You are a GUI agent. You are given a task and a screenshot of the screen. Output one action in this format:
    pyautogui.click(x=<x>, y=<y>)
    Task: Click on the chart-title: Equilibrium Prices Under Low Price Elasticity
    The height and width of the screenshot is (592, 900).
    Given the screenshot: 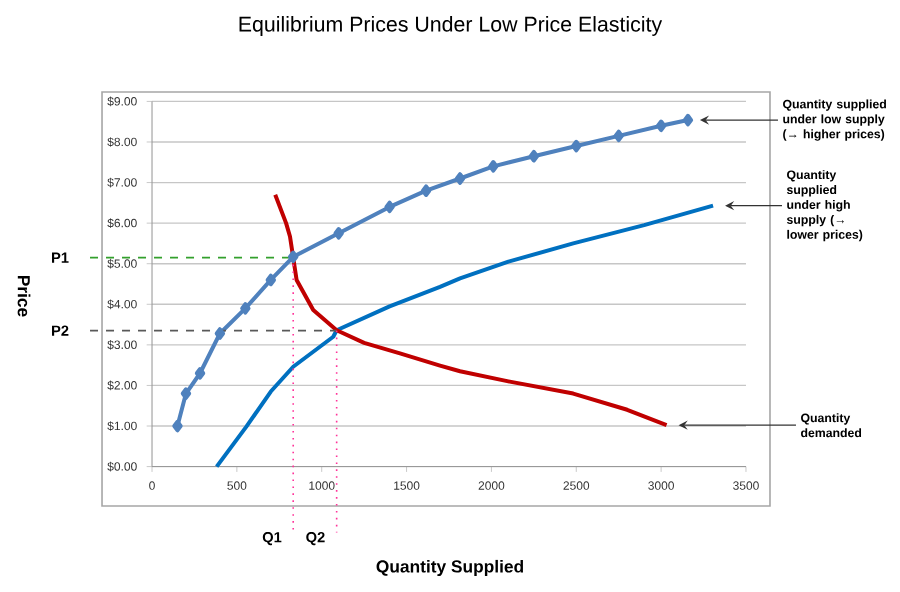 What is the action you would take?
    pyautogui.click(x=451, y=26)
    